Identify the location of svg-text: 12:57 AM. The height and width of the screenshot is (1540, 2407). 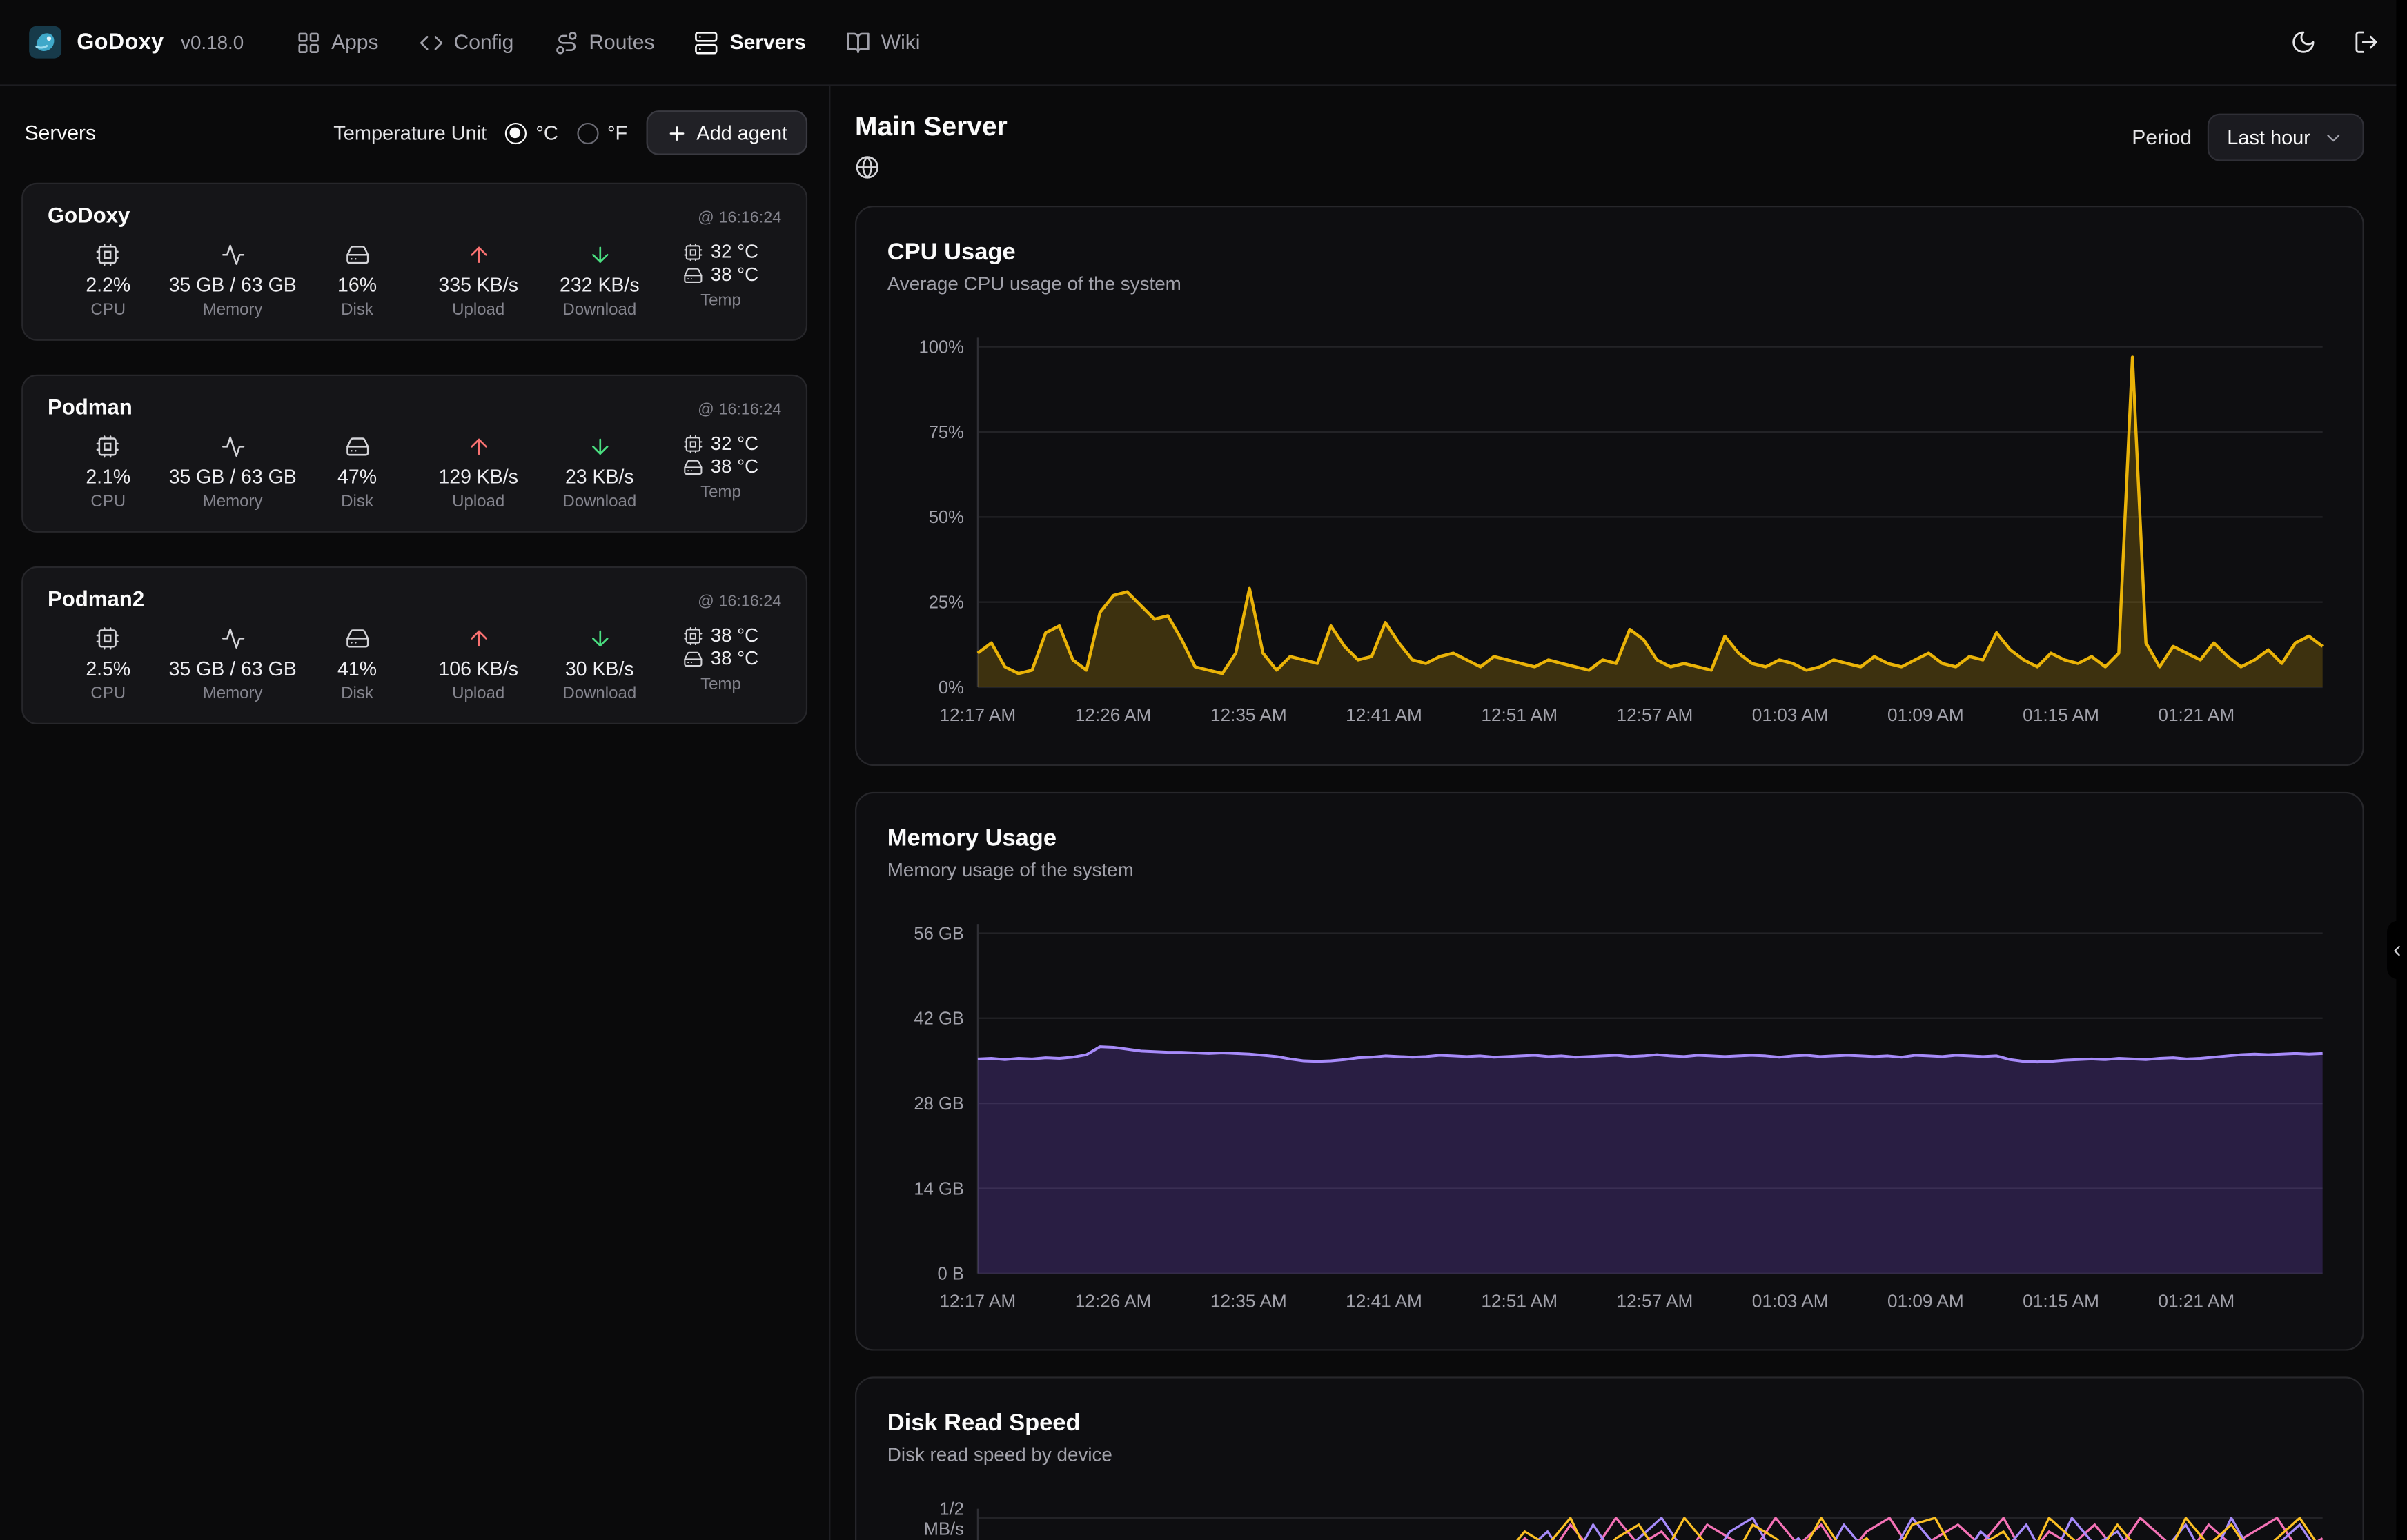
(1655, 1300).